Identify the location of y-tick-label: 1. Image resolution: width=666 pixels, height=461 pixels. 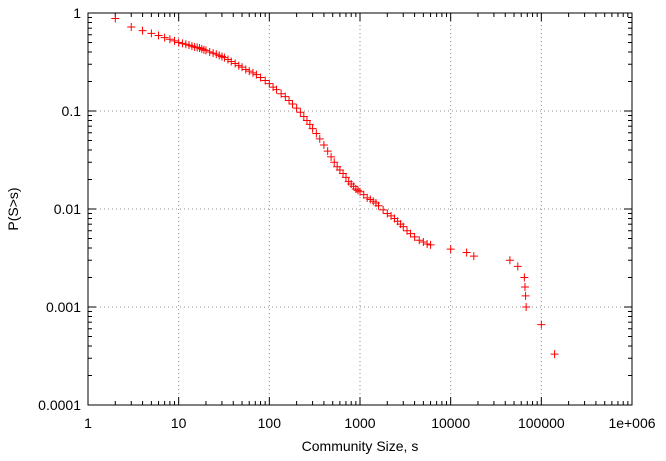
(77, 13).